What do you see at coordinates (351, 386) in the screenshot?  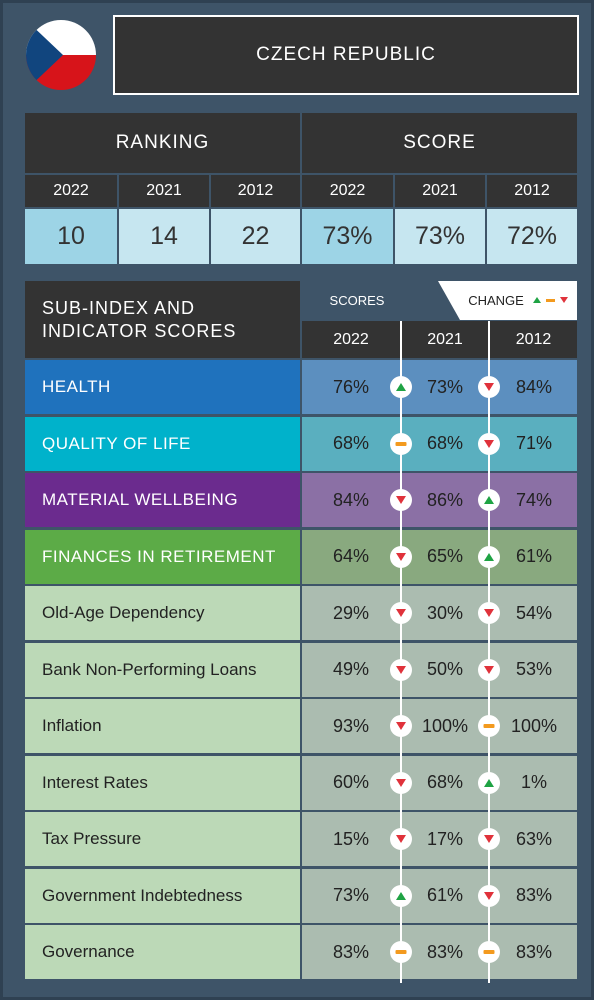 I see `row-value: 76%` at bounding box center [351, 386].